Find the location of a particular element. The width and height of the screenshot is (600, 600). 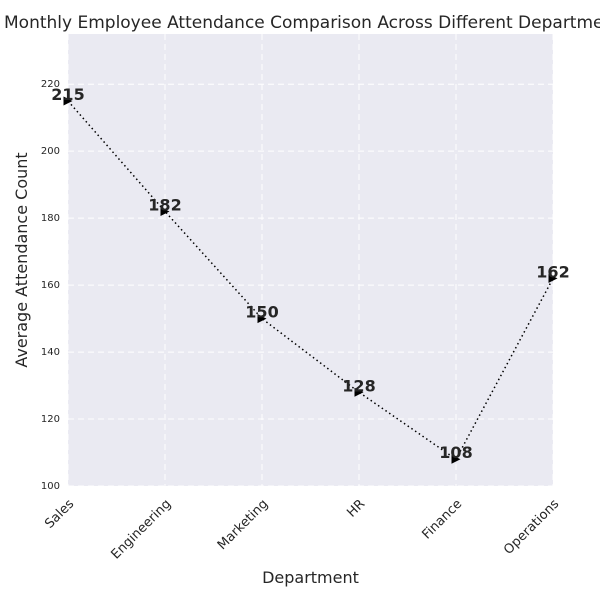

data-label: 182 is located at coordinates (164, 204).